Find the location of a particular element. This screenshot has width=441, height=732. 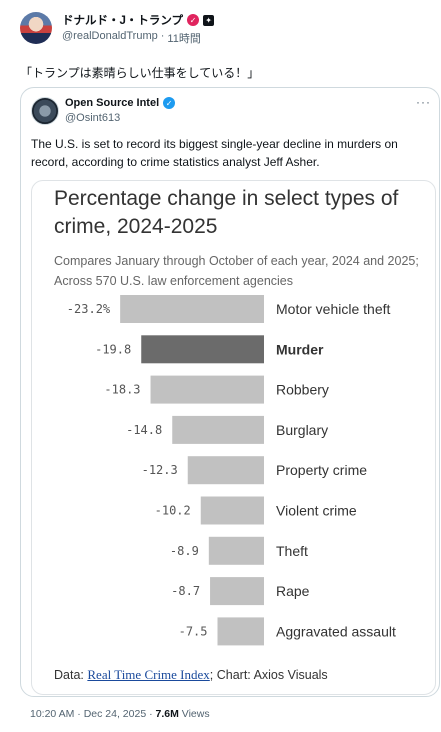

bar-aggravated-assault is located at coordinates (240, 631).